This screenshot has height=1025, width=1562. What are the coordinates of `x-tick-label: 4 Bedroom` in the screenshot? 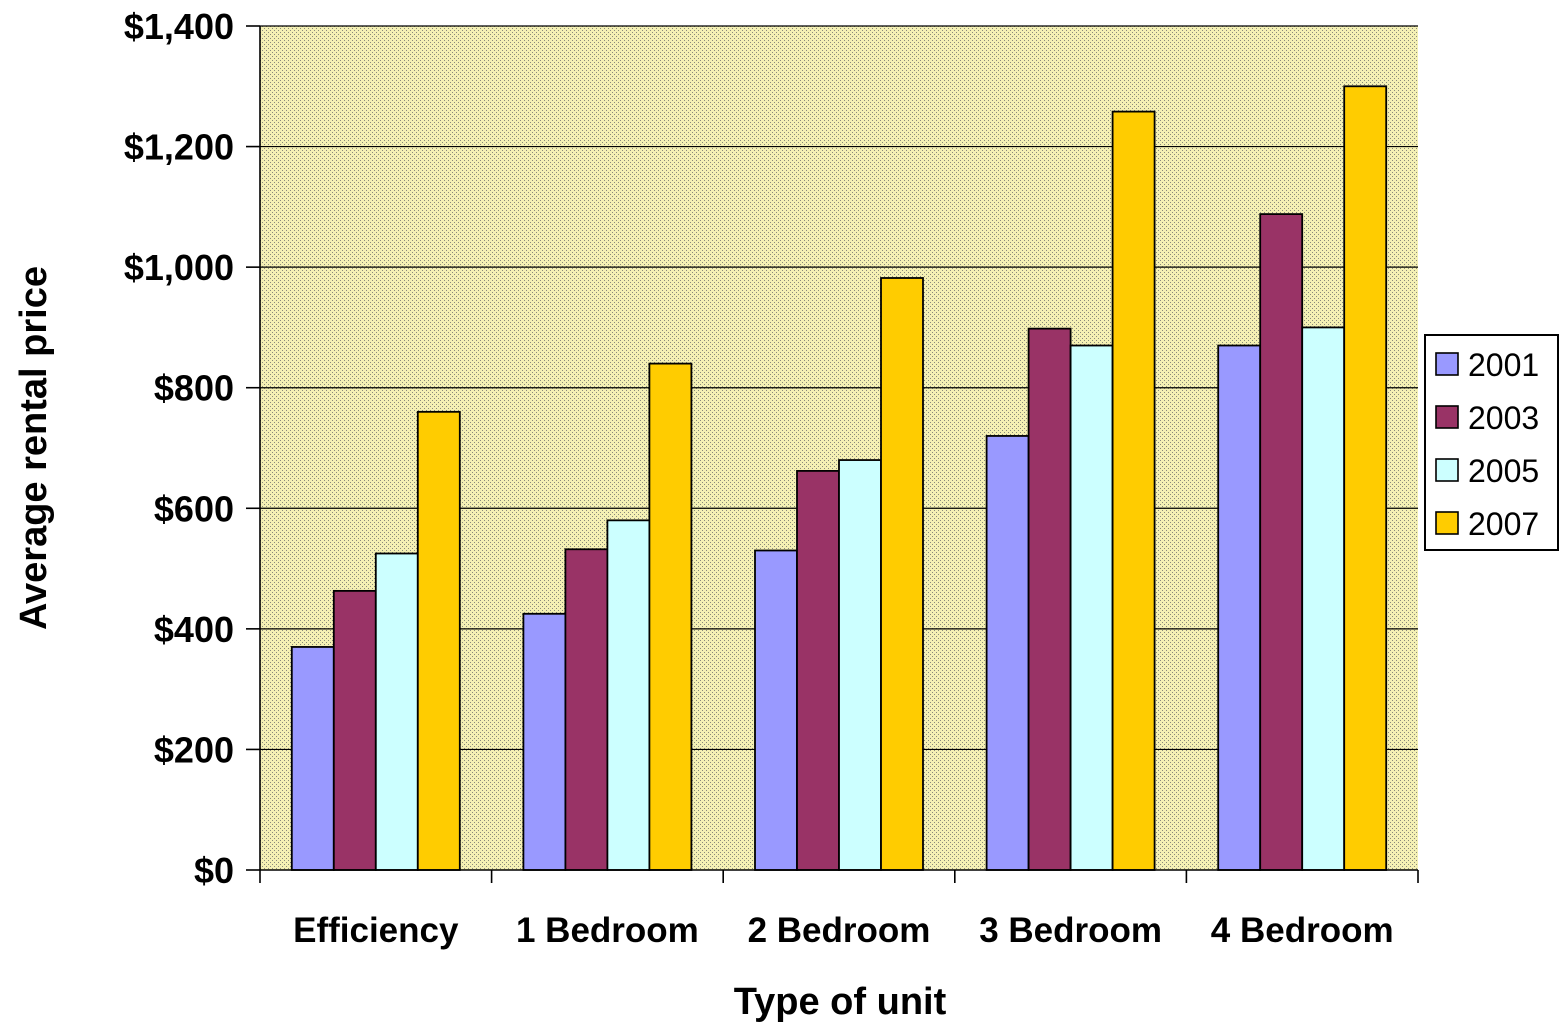 It's located at (1302, 930).